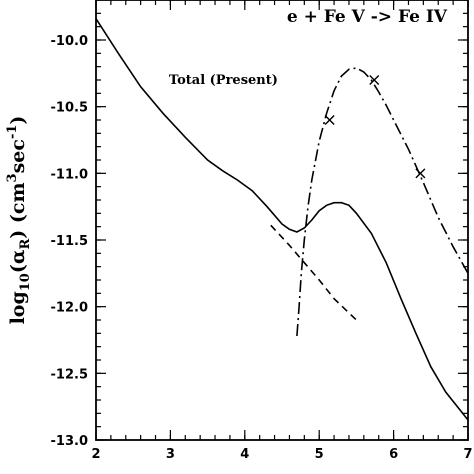  I want to click on x-tick-label: 4, so click(244, 454).